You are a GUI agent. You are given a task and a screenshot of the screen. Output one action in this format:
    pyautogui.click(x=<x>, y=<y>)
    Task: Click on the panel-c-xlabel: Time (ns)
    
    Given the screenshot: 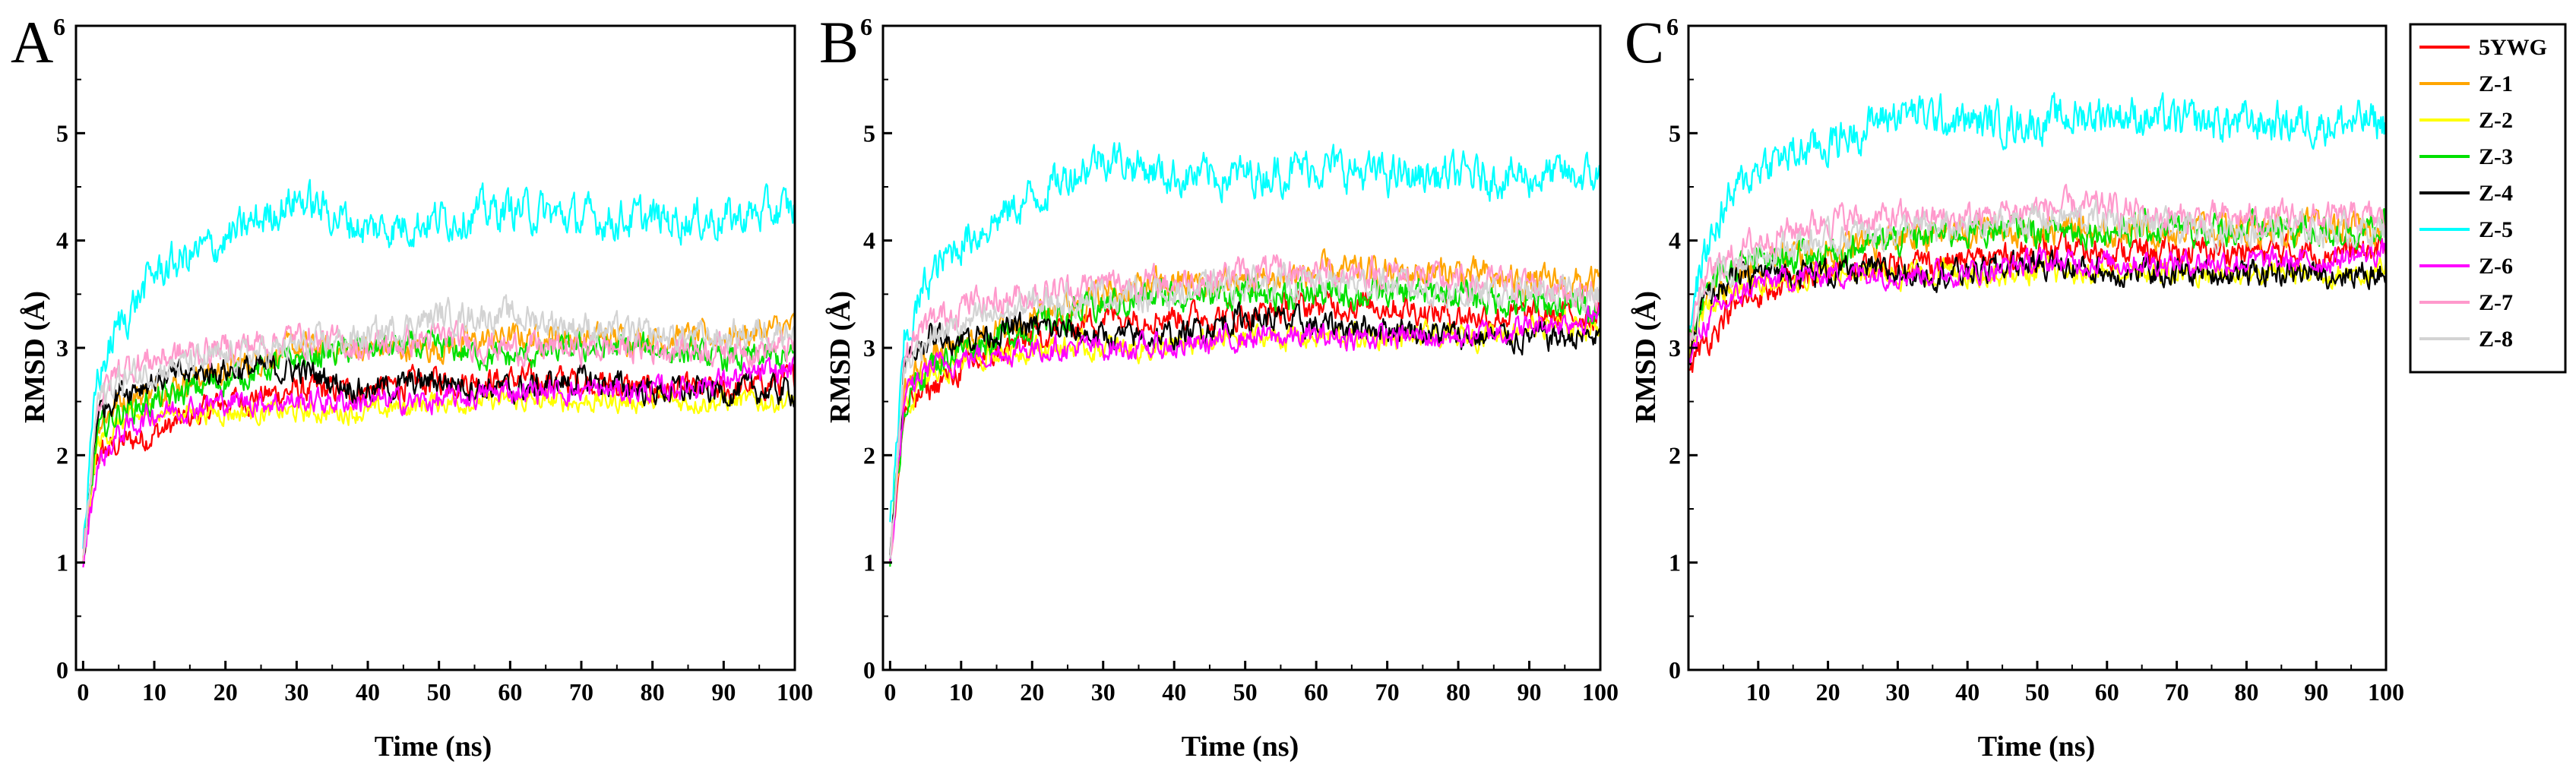 What is the action you would take?
    pyautogui.click(x=2037, y=747)
    